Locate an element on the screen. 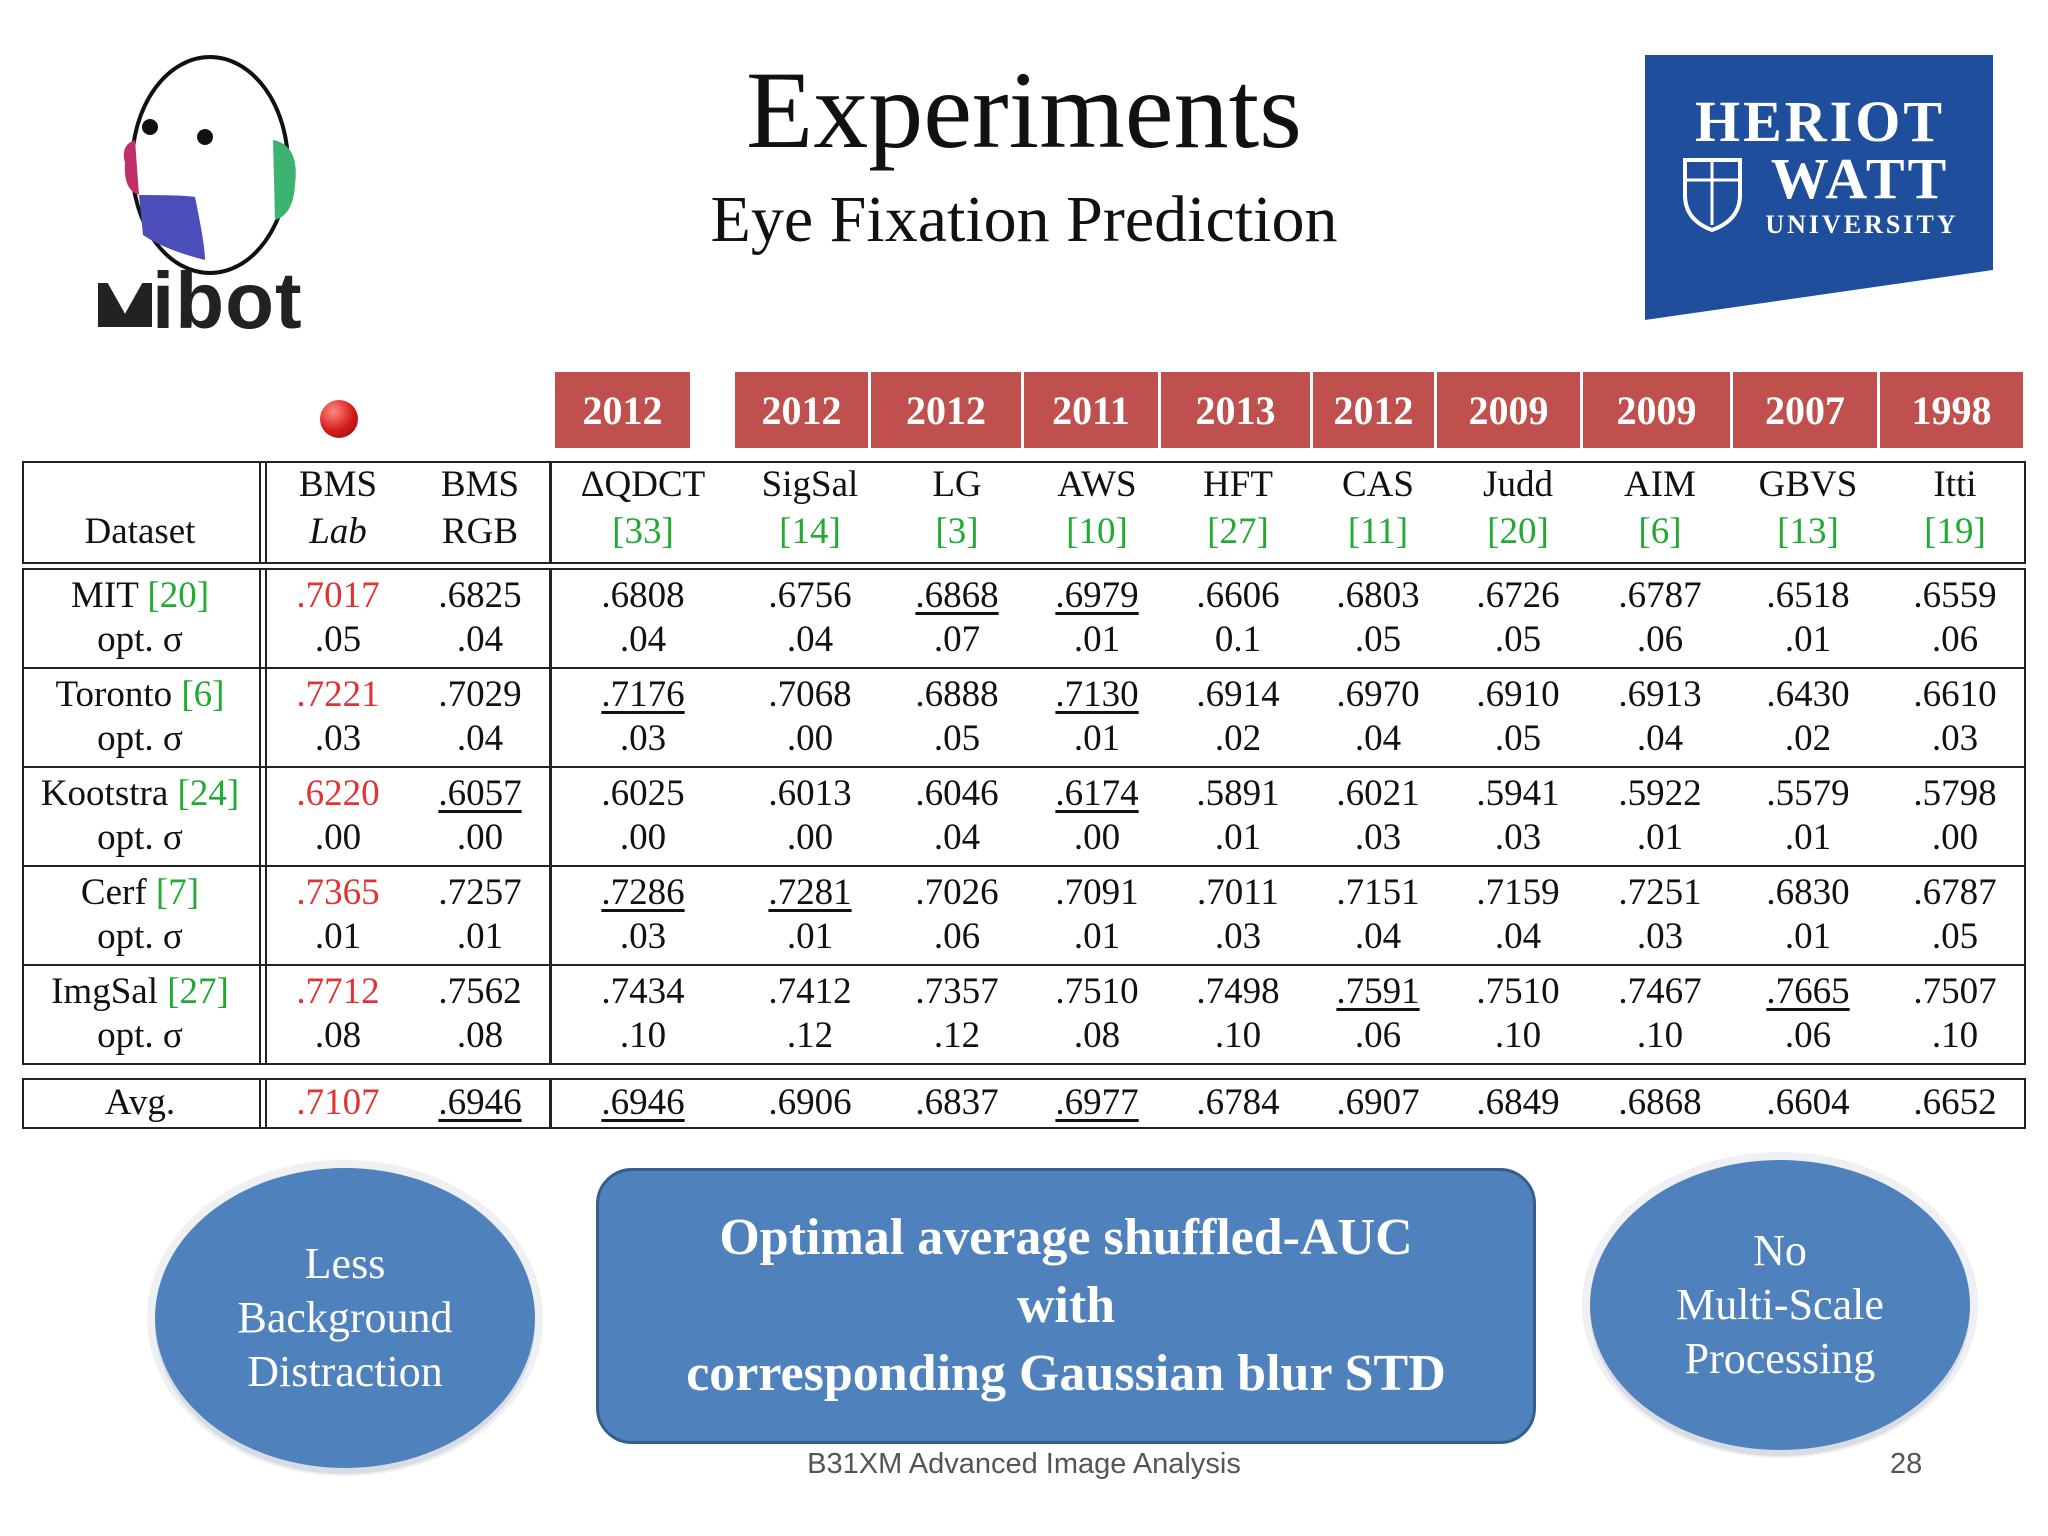  method-name: AWS is located at coordinates (1097, 484).